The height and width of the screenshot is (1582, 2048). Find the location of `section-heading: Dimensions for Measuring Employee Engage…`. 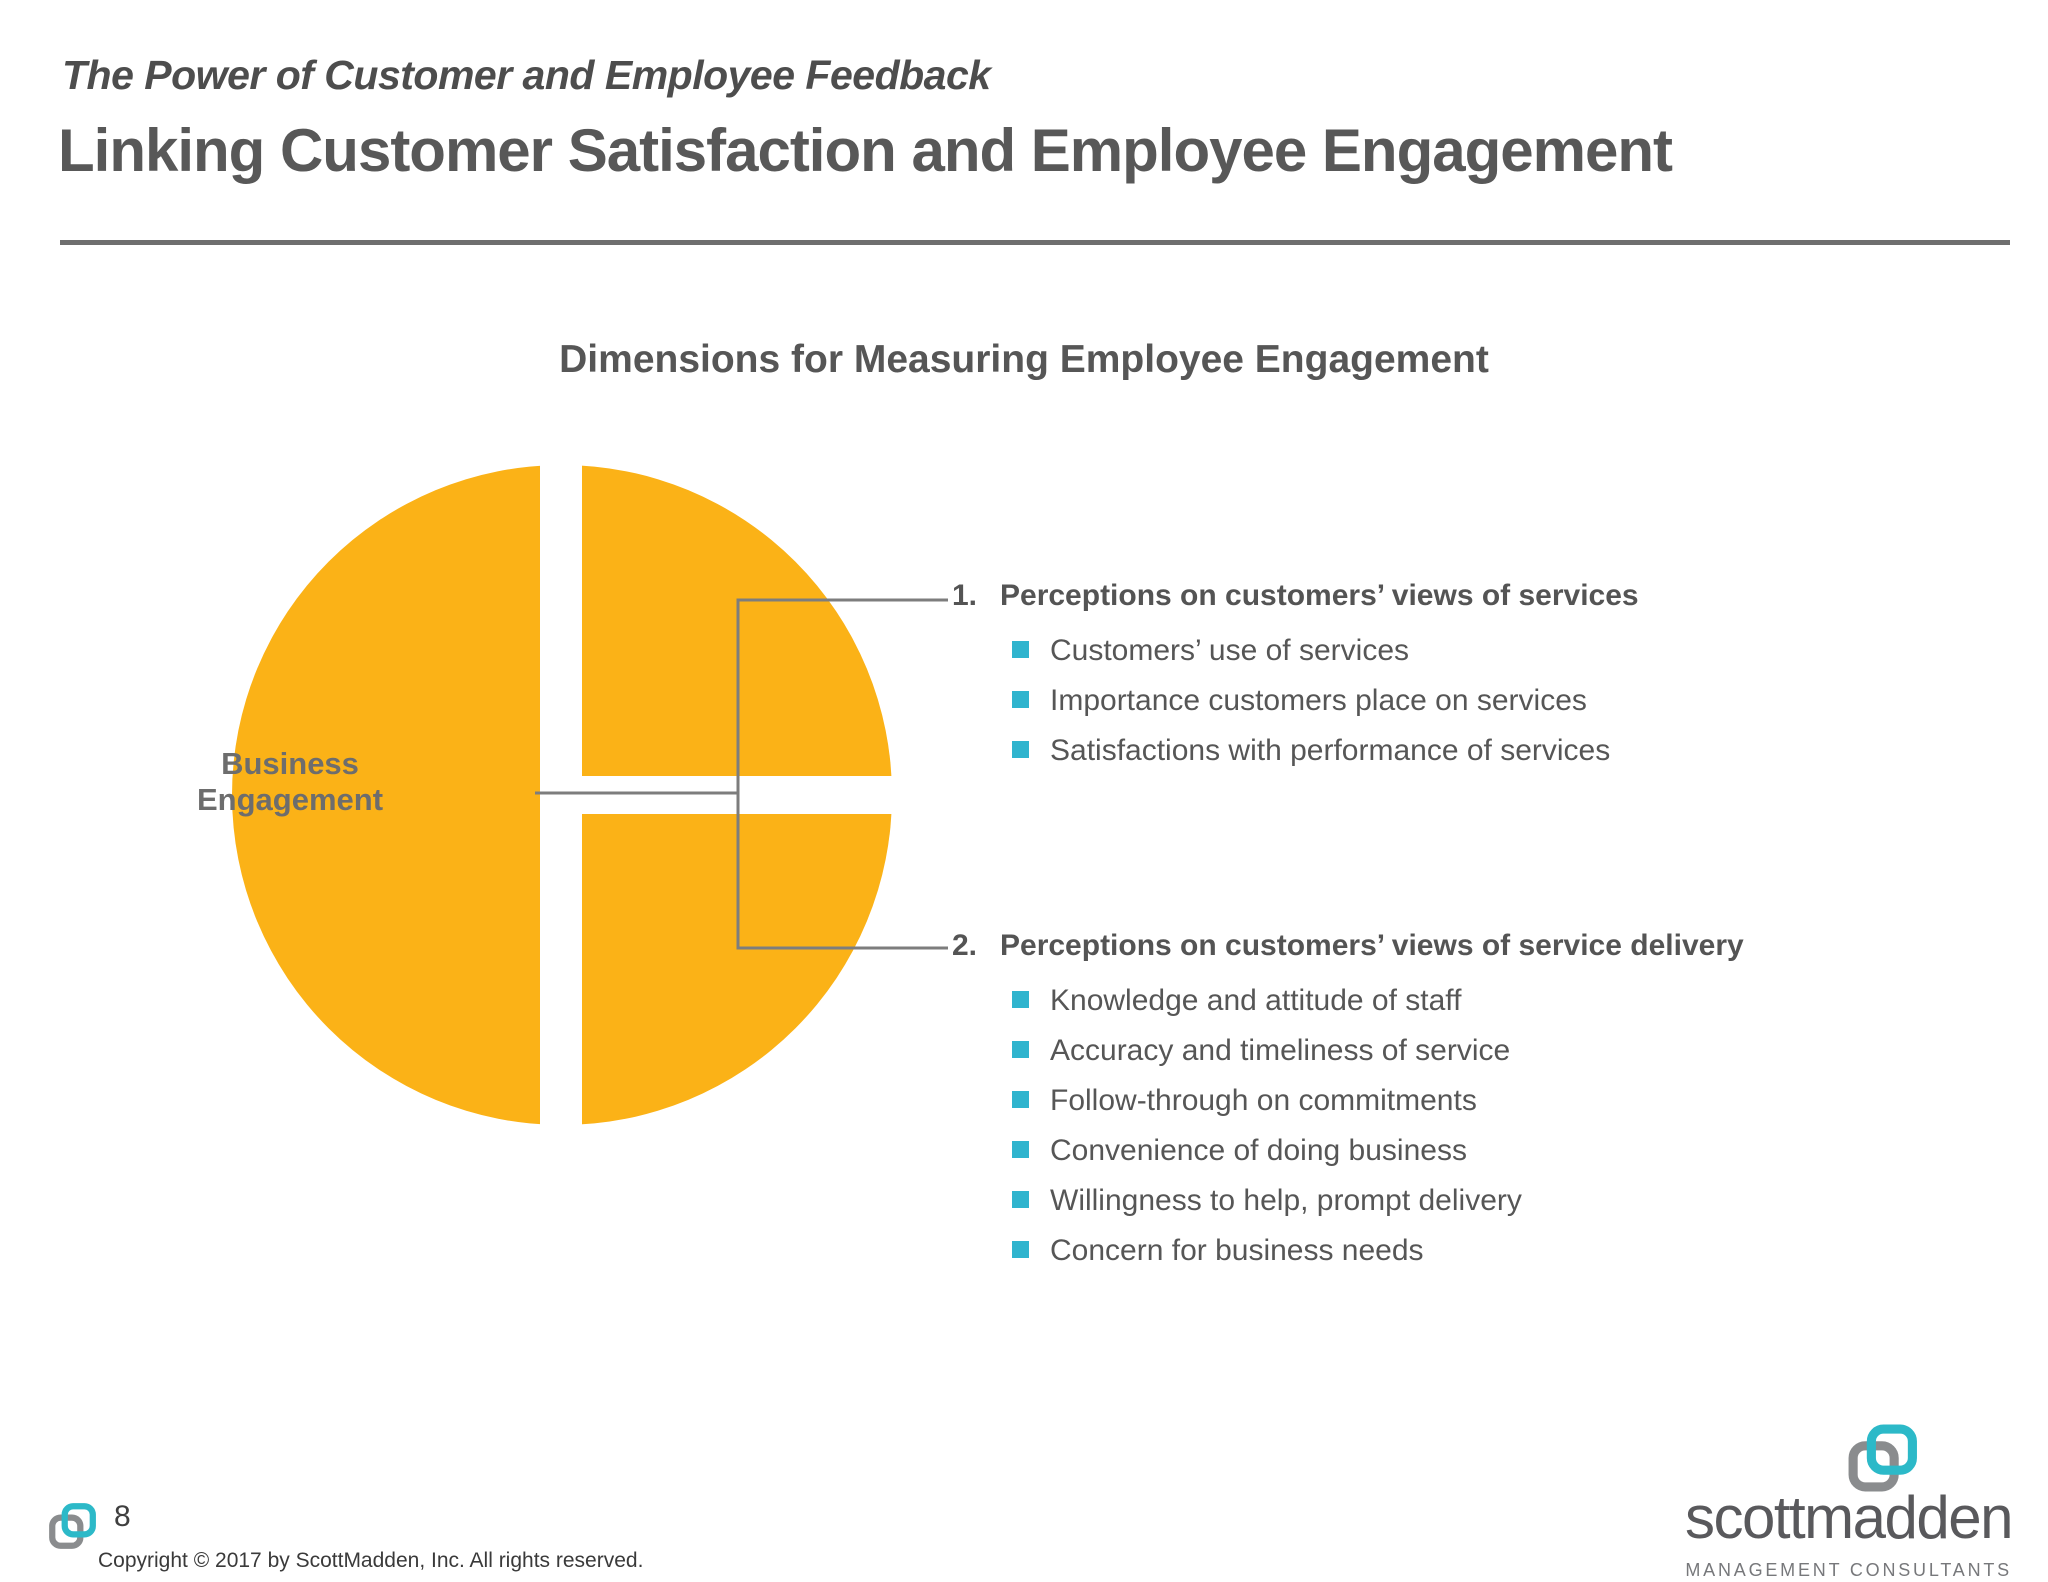

section-heading: Dimensions for Measuring Employee Engage… is located at coordinates (1024, 359).